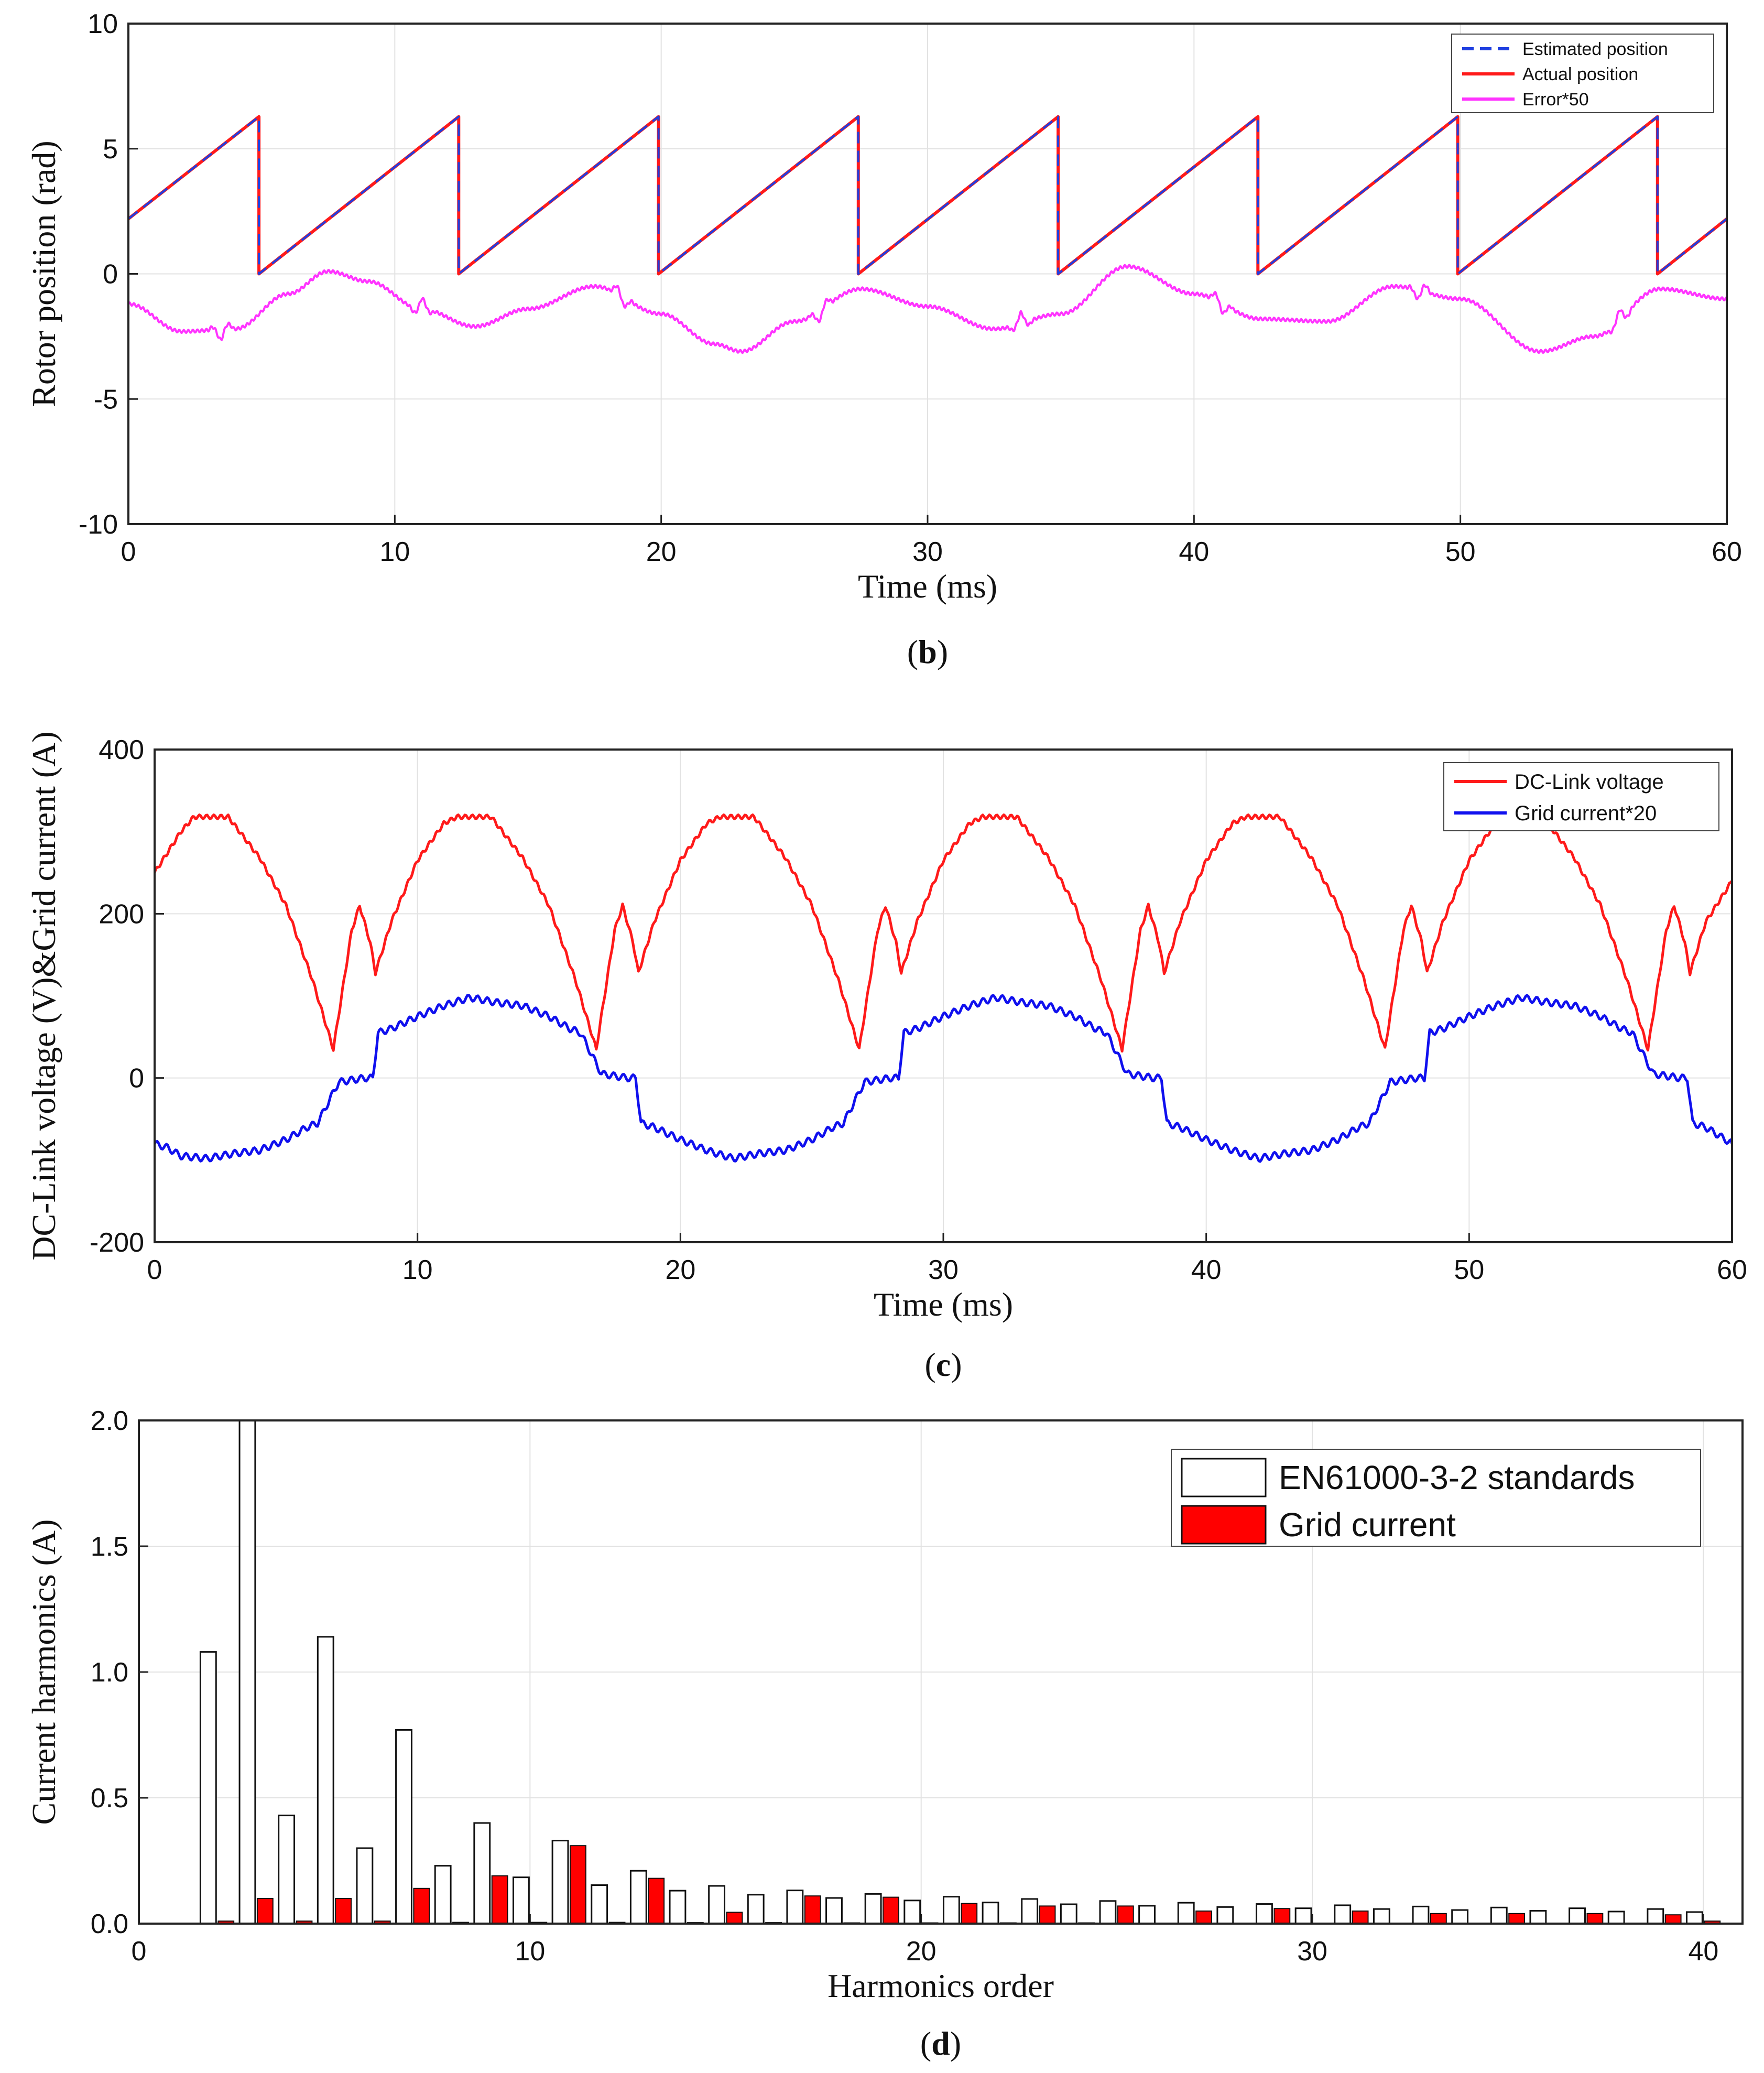 This screenshot has width=1764, height=2073. What do you see at coordinates (1457, 1477) in the screenshot?
I see `legend-label: EN61000-3-2 standards` at bounding box center [1457, 1477].